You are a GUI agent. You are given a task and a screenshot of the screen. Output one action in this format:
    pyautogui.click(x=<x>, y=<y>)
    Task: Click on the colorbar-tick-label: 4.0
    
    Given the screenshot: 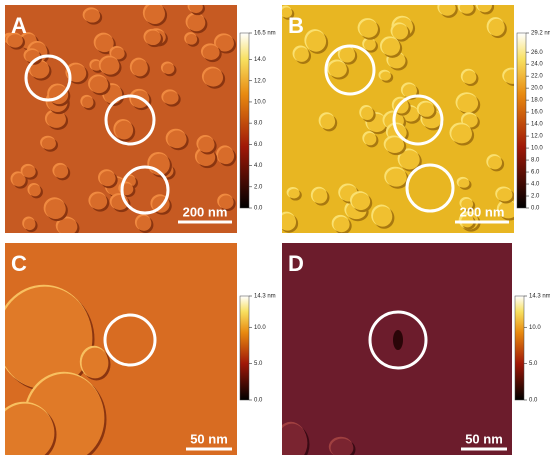 What is the action you would take?
    pyautogui.click(x=535, y=185)
    